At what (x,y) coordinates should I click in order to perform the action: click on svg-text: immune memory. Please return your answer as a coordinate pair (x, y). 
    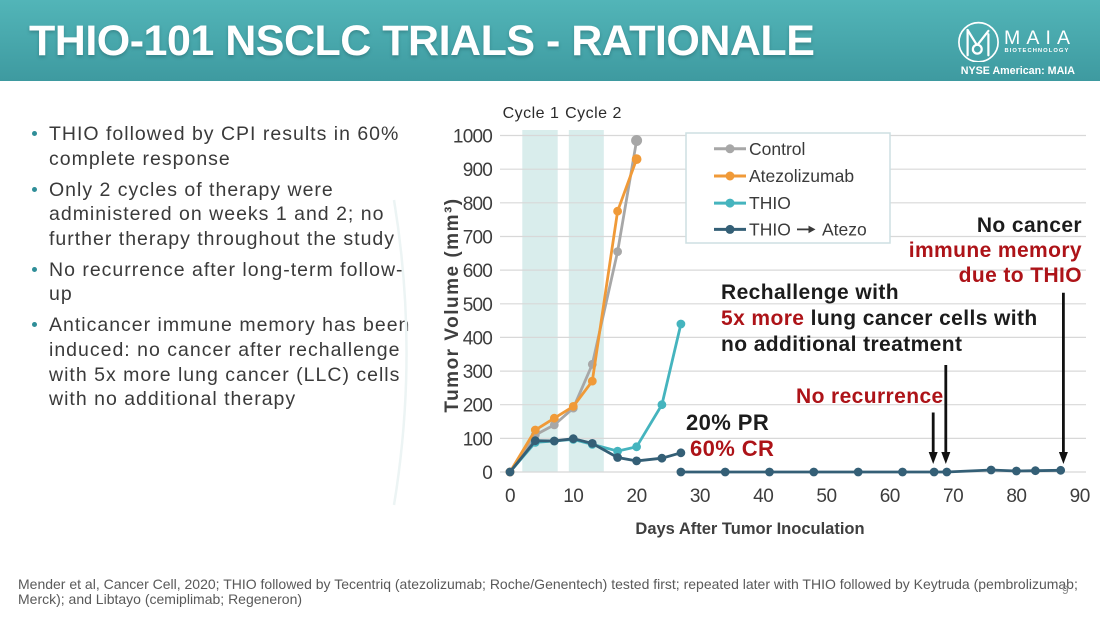
    Looking at the image, I should click on (995, 250).